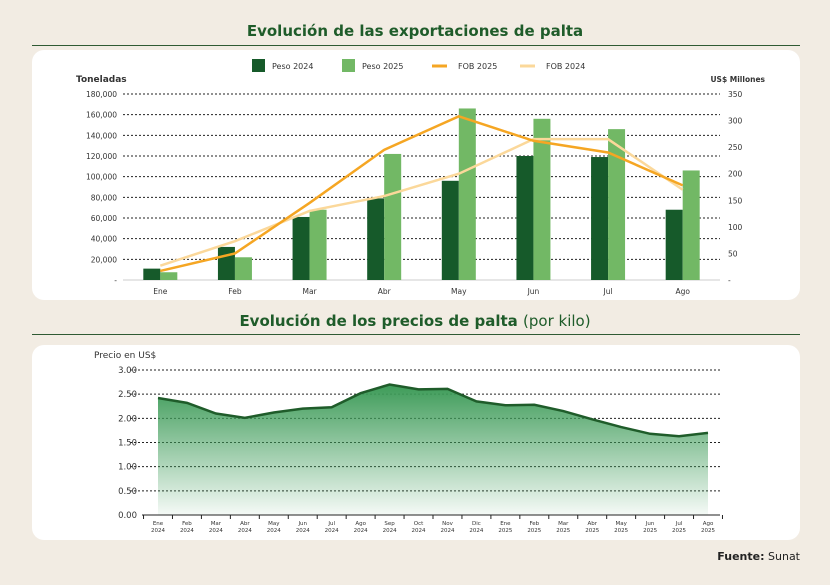  What do you see at coordinates (419, 524) in the screenshot?
I see `x-tick-label: Oct` at bounding box center [419, 524].